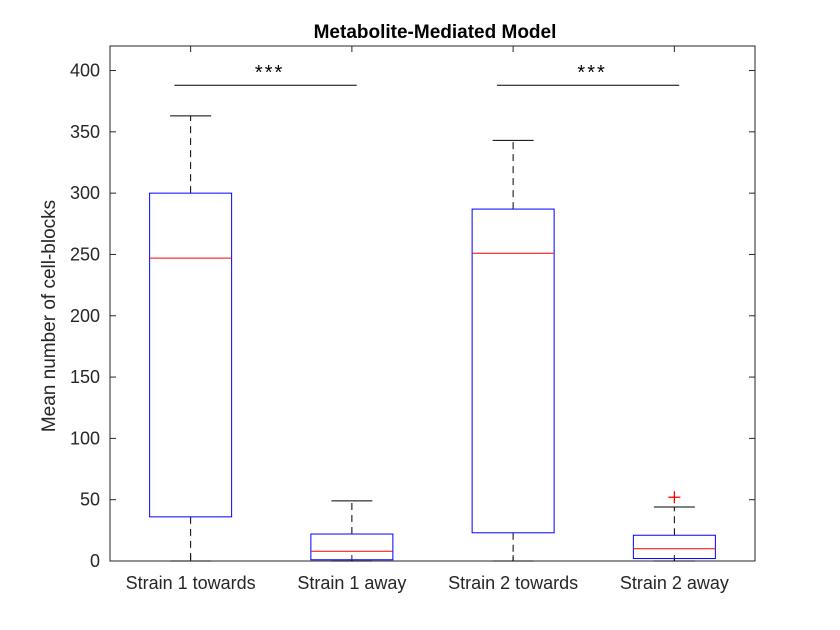  What do you see at coordinates (49, 316) in the screenshot?
I see `y-axis-label: Mean number of cell-blocks` at bounding box center [49, 316].